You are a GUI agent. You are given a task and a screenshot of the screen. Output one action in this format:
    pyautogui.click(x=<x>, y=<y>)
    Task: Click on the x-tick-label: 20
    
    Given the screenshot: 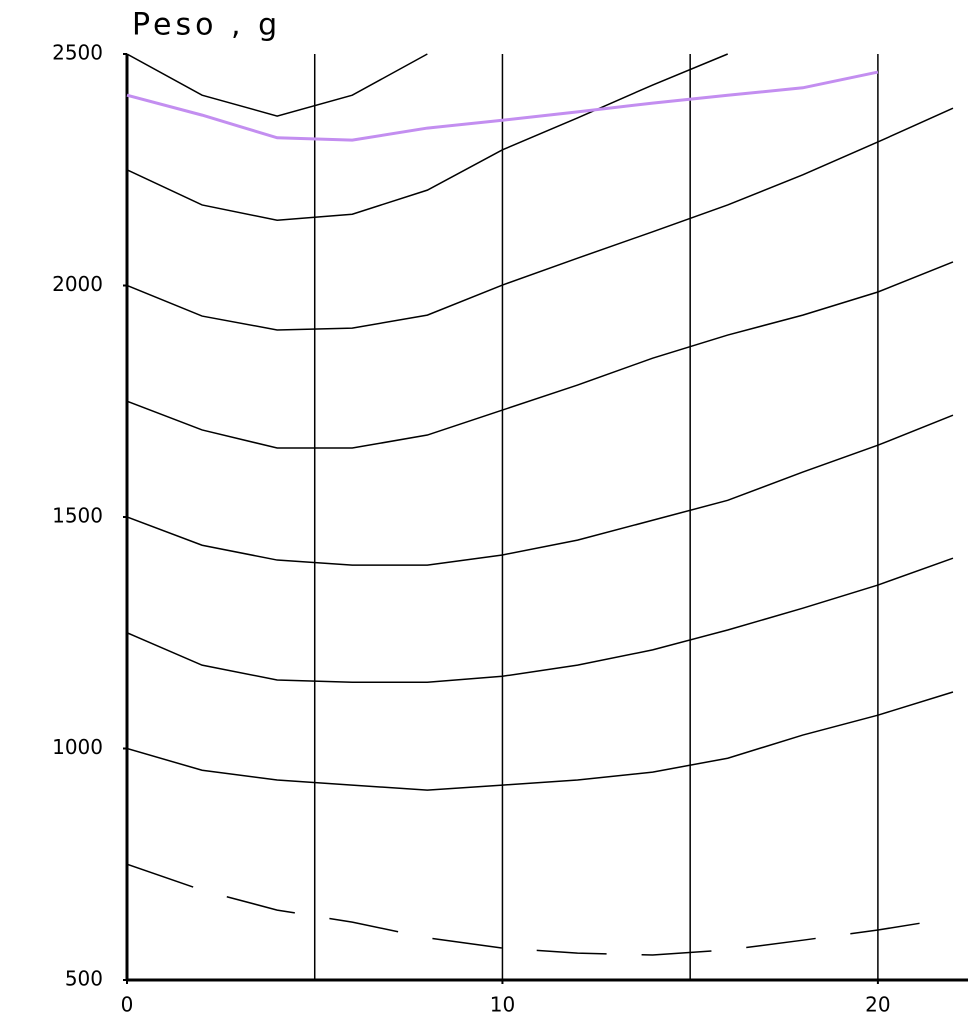 What is the action you would take?
    pyautogui.click(x=877, y=1005)
    